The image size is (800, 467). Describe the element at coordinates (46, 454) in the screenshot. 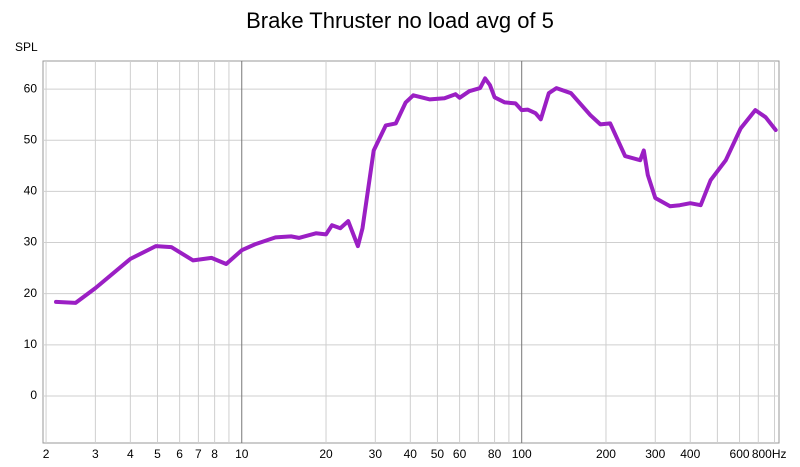

I see `x-tick-label: 2` at that location.